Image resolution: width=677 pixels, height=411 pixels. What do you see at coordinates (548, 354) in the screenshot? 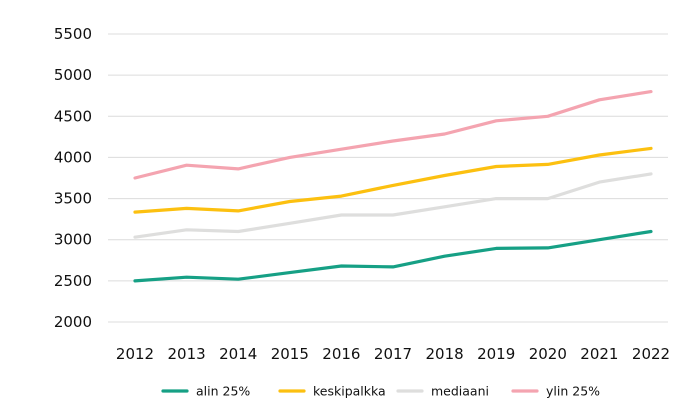
I see `x-tick-label: 2020` at bounding box center [548, 354].